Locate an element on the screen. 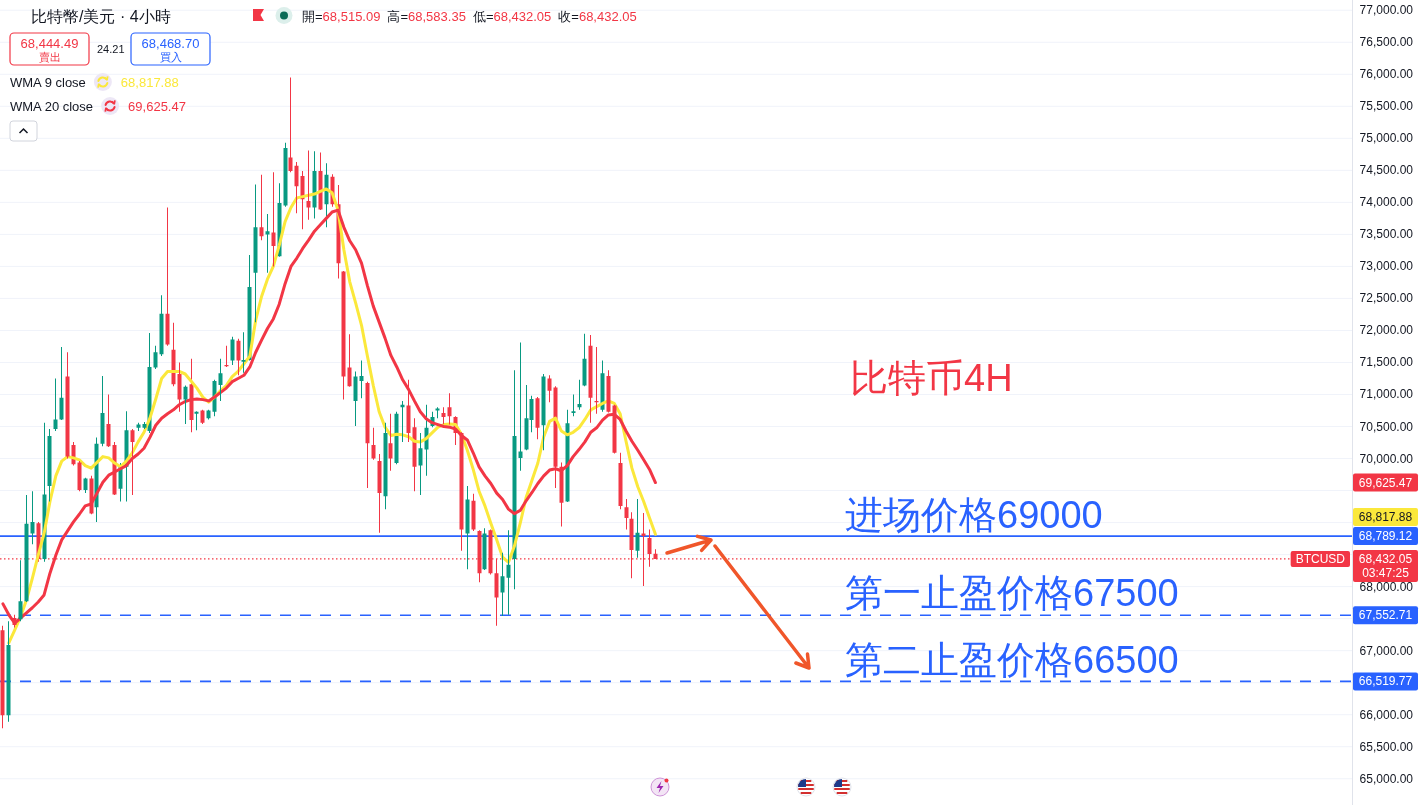 This screenshot has height=805, width=1427. annotation: BTCUSD is located at coordinates (1320, 558).